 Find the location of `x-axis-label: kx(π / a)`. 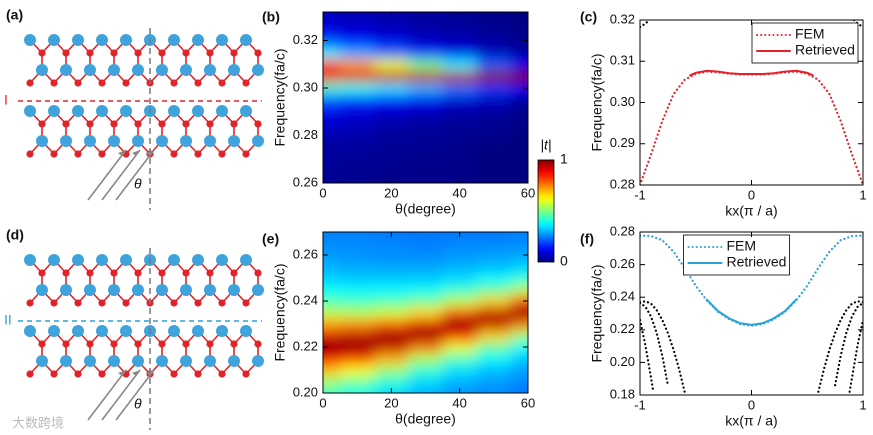

x-axis-label: kx(π / a) is located at coordinates (751, 421).